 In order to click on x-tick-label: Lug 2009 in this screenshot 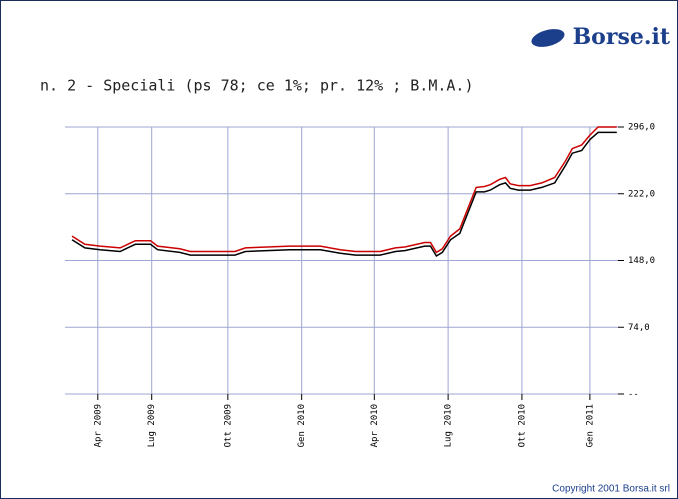, I will do `click(152, 425)`.